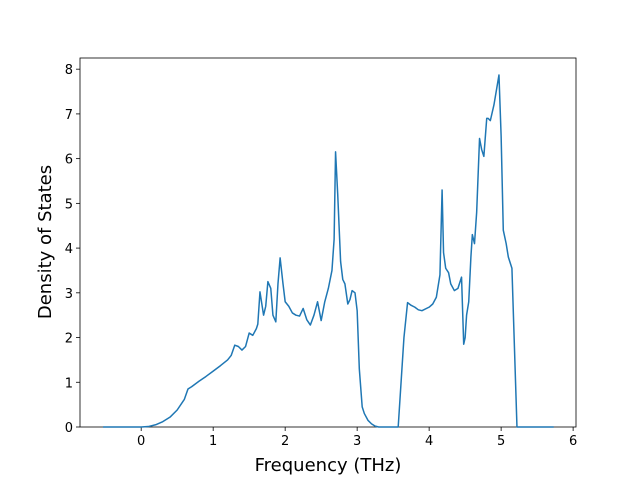 The height and width of the screenshot is (484, 640). What do you see at coordinates (573, 441) in the screenshot?
I see `x-tick-label: 6` at bounding box center [573, 441].